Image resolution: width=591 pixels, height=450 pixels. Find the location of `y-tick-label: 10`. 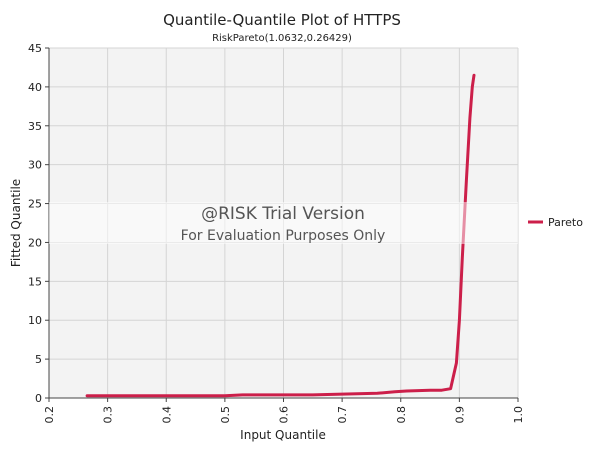

y-tick-label: 10 is located at coordinates (35, 320).